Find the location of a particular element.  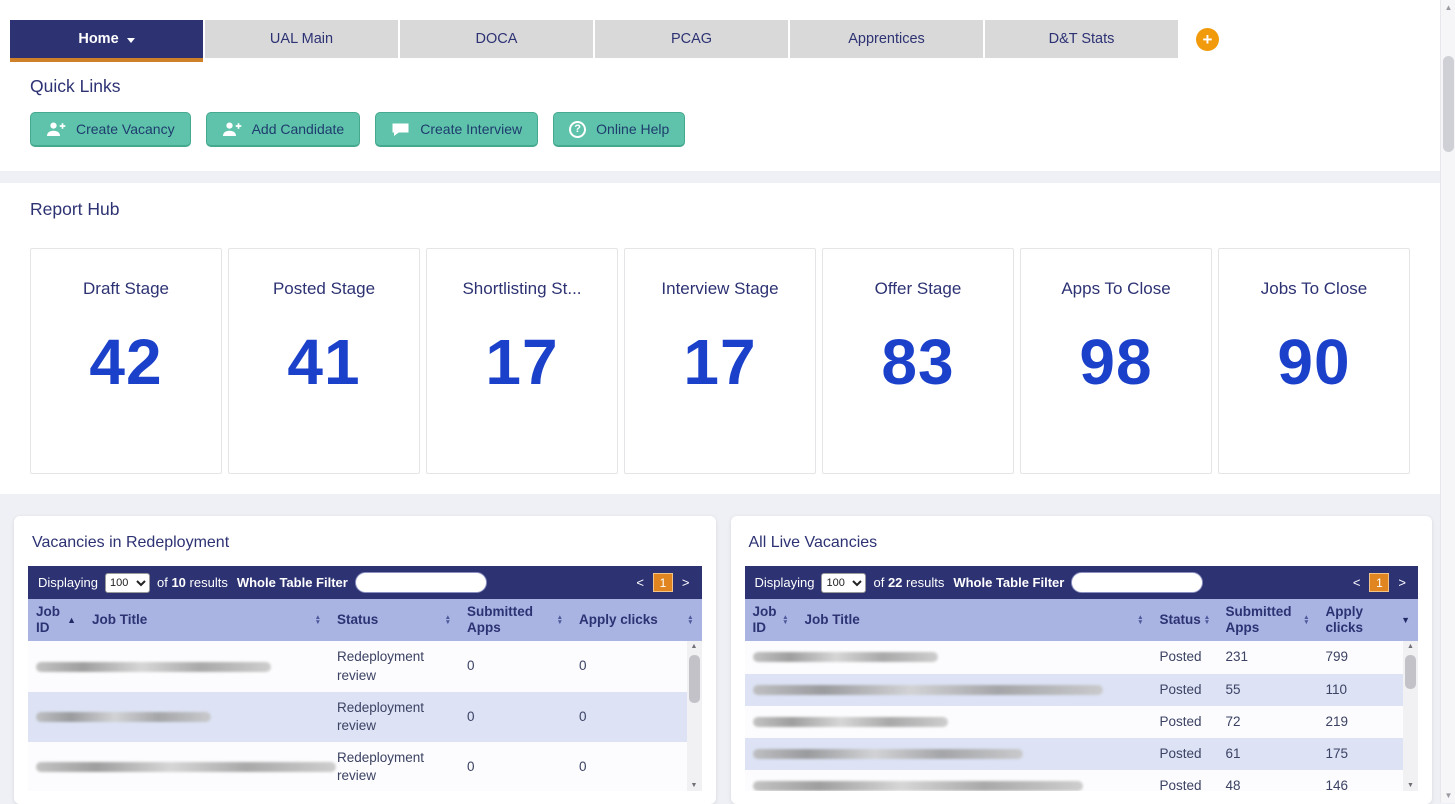

report-card-offer-stage: Offer Stage 83 is located at coordinates (918, 361).